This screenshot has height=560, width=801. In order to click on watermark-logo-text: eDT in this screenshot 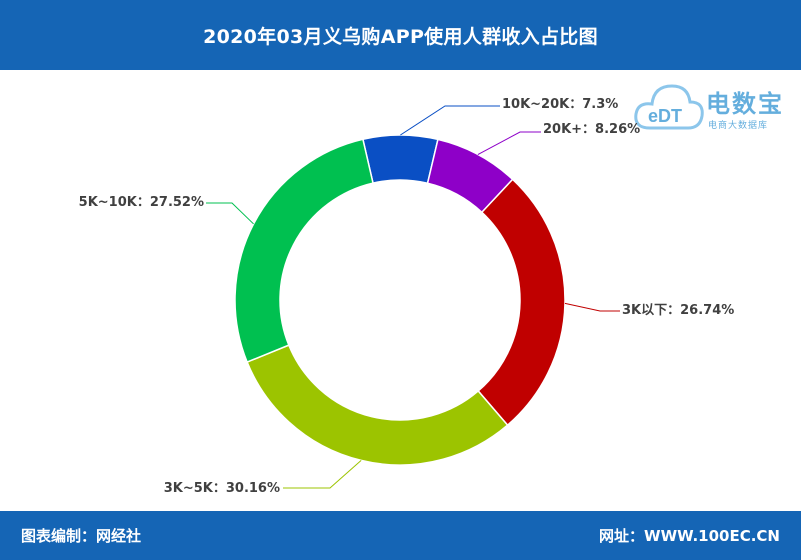, I will do `click(665, 116)`.